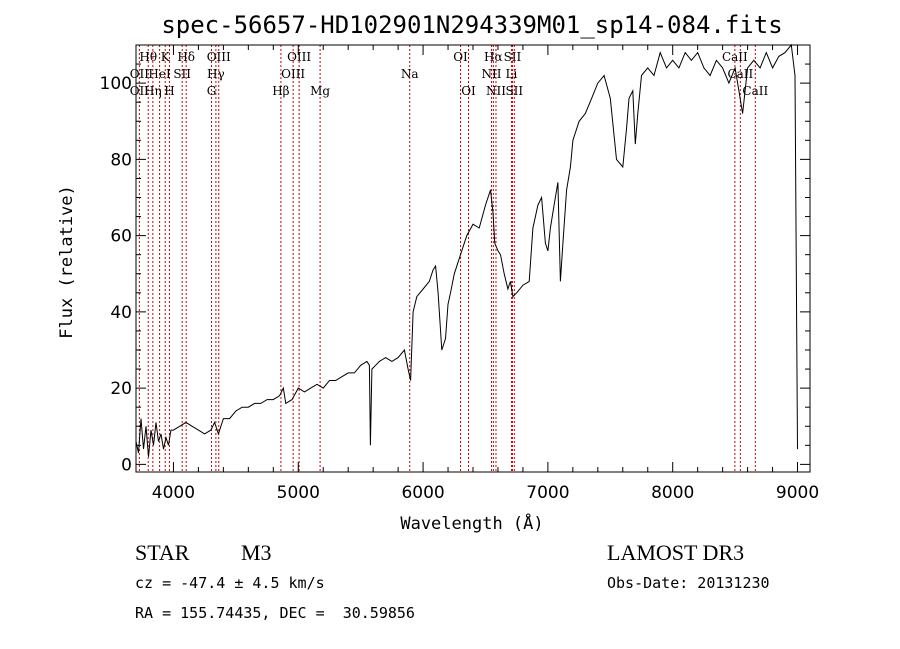  Describe the element at coordinates (256, 552) in the screenshot. I see `object-subclass: M3` at that location.